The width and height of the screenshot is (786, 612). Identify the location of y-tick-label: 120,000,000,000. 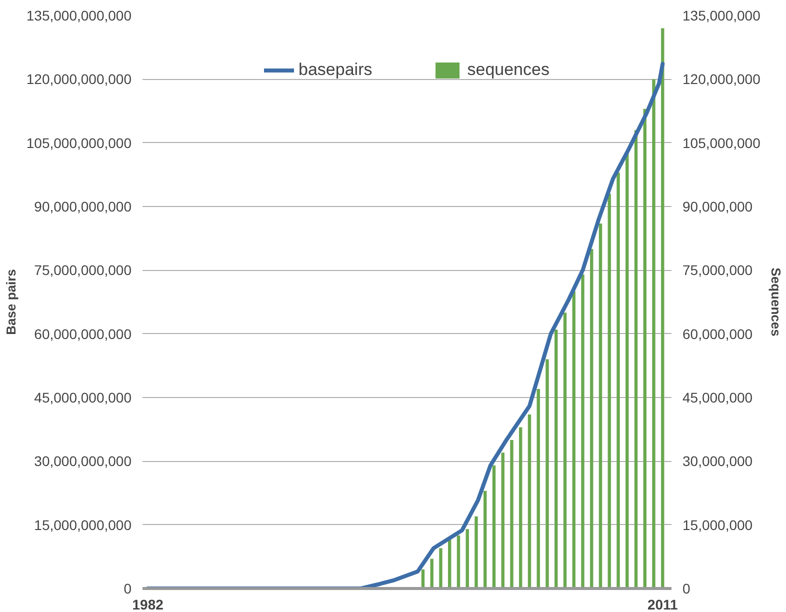
(79, 79).